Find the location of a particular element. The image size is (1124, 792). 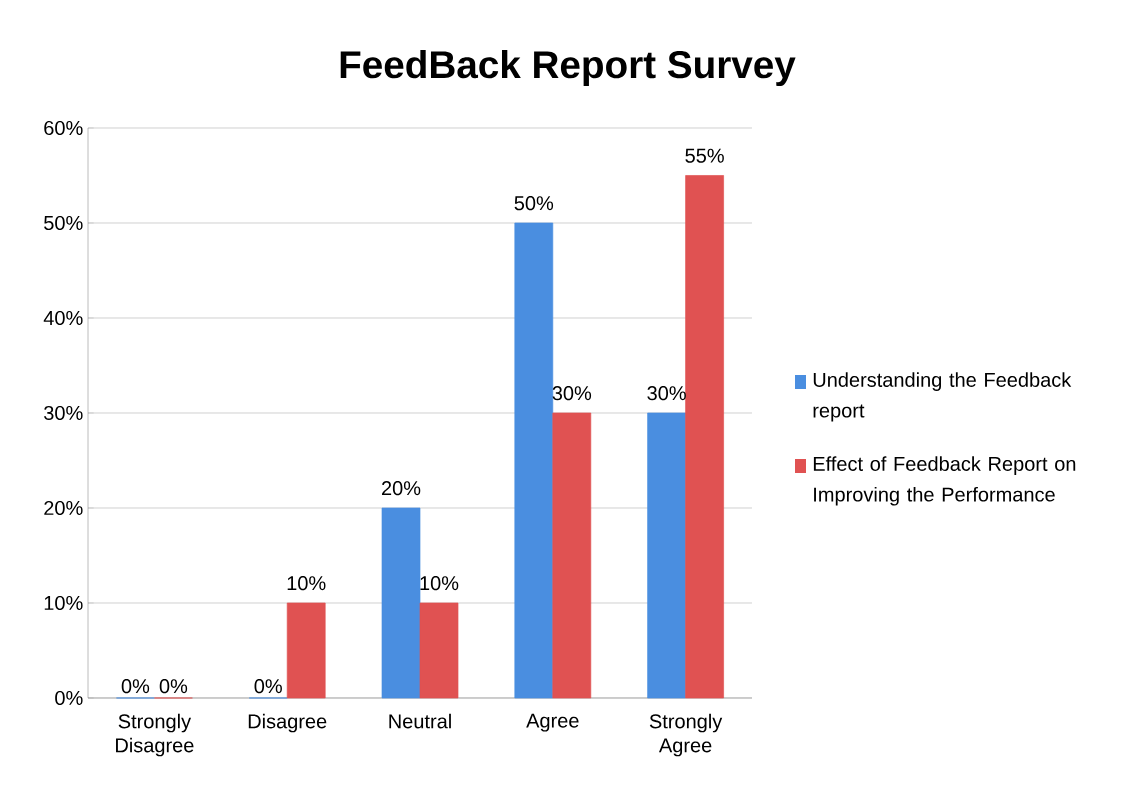

legend-label: Understanding the Feedback report is located at coordinates (942, 397).